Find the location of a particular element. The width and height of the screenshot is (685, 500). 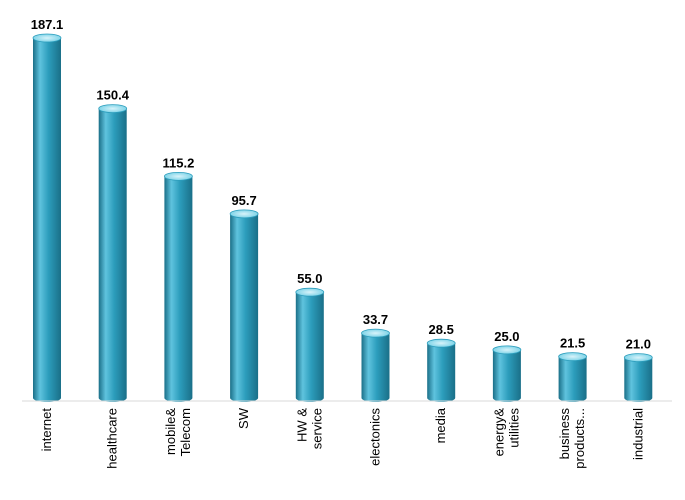

category-tick-label: industrial is located at coordinates (637, 434).